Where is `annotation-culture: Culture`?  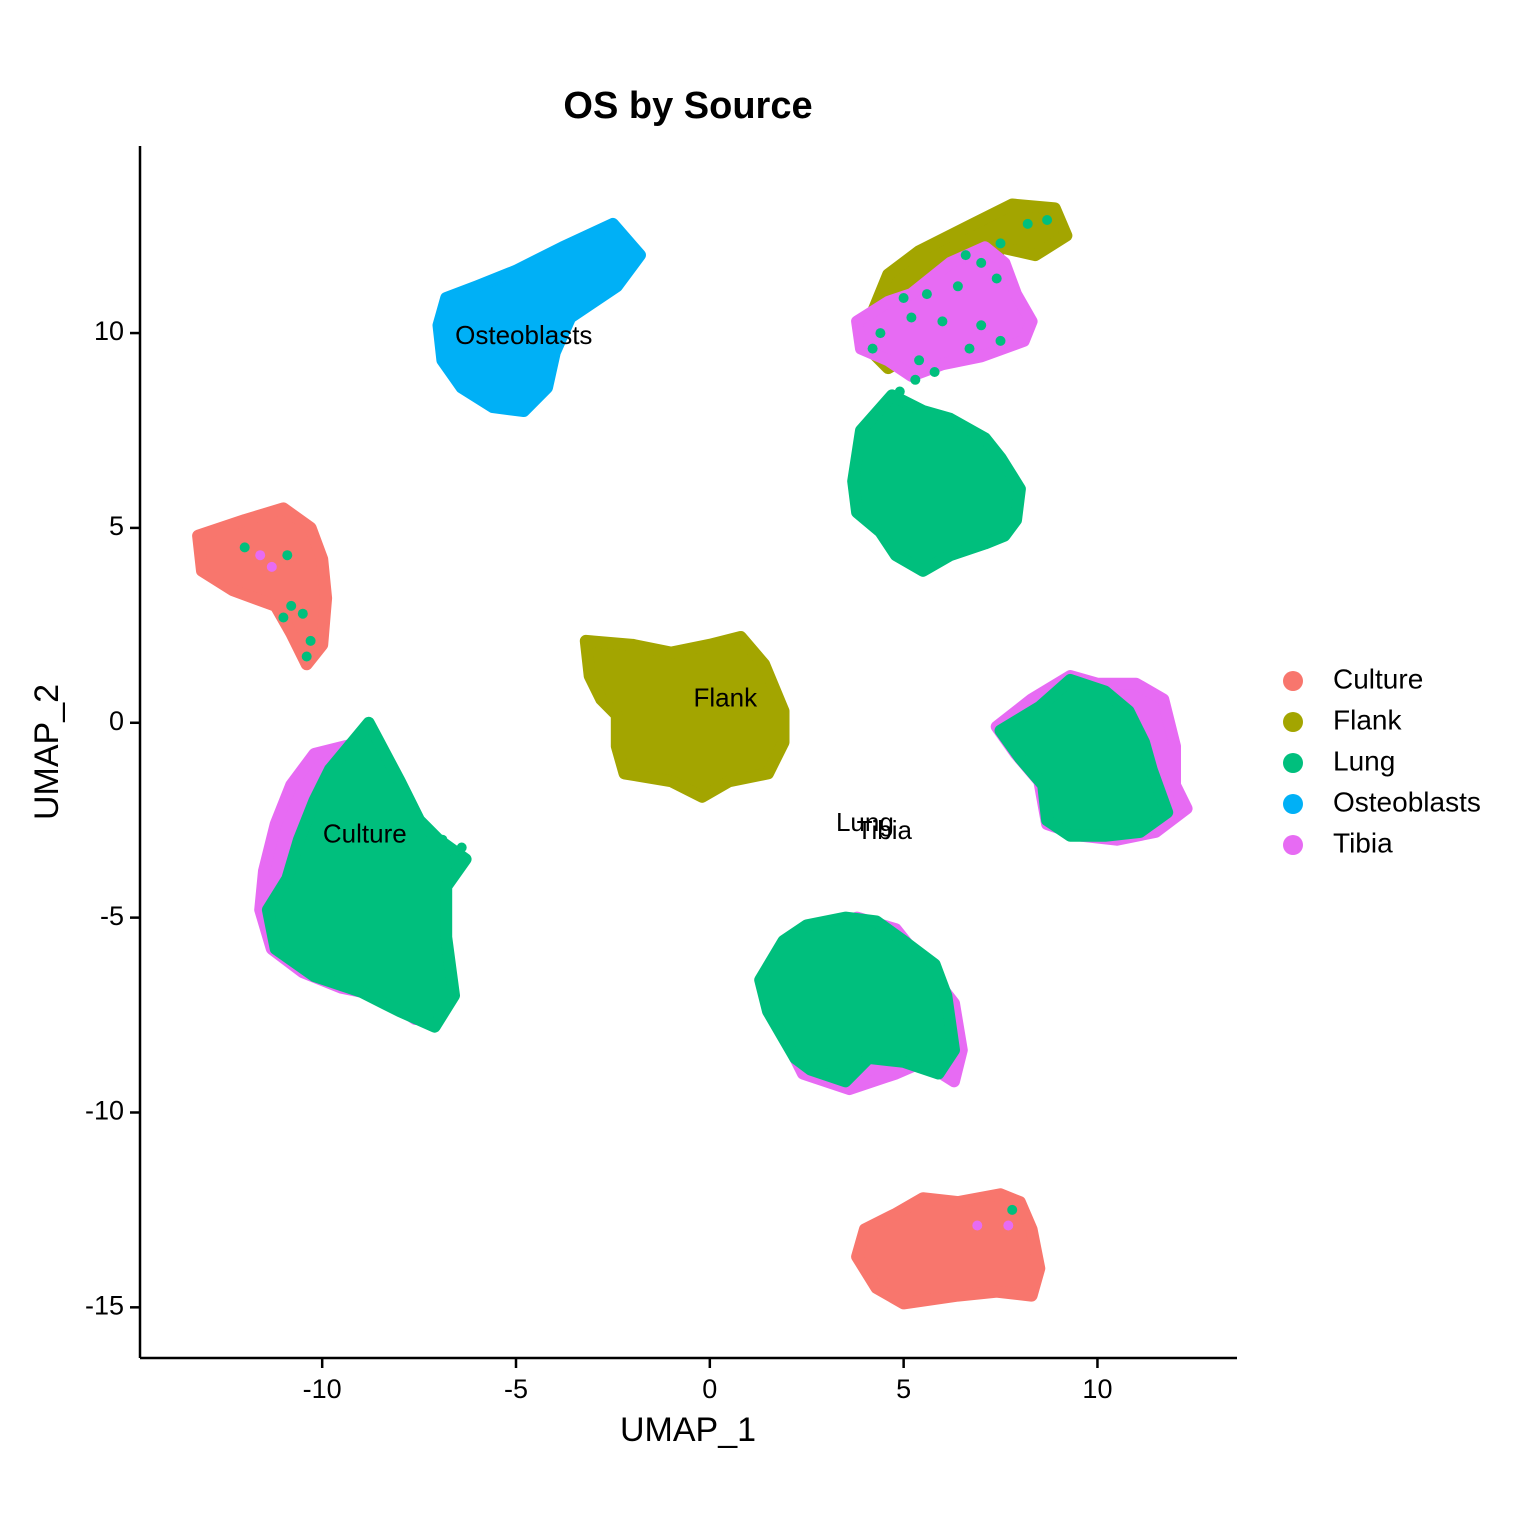
annotation-culture: Culture is located at coordinates (365, 834).